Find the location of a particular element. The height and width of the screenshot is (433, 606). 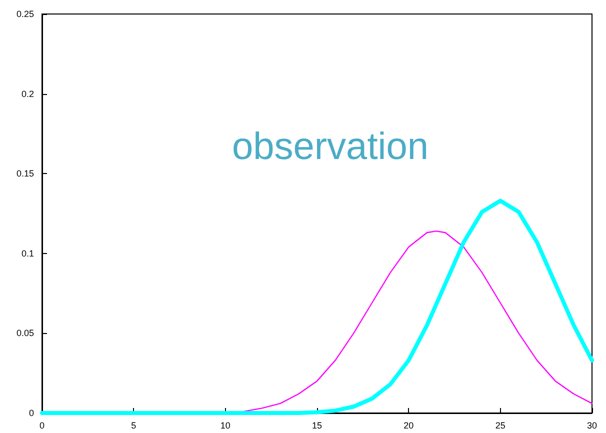

y-tick-label: 0.25 is located at coordinates (25, 14).